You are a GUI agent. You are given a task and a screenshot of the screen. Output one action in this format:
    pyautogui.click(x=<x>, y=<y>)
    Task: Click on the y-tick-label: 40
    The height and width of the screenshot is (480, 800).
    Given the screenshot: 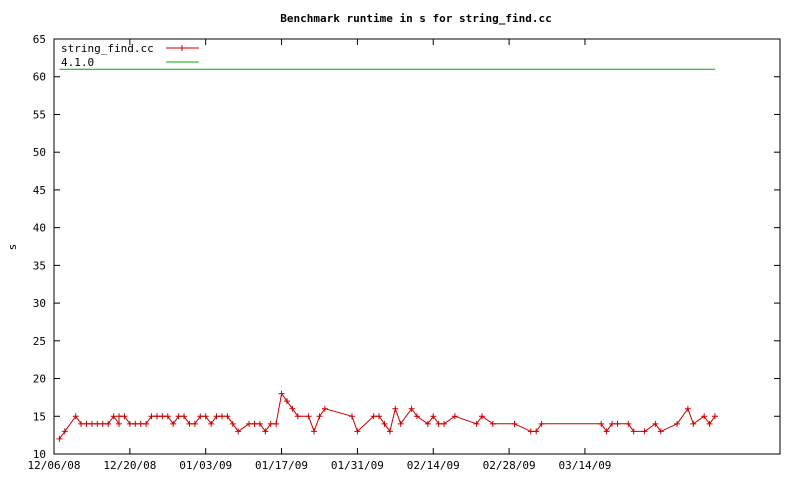 What is the action you would take?
    pyautogui.click(x=39, y=228)
    